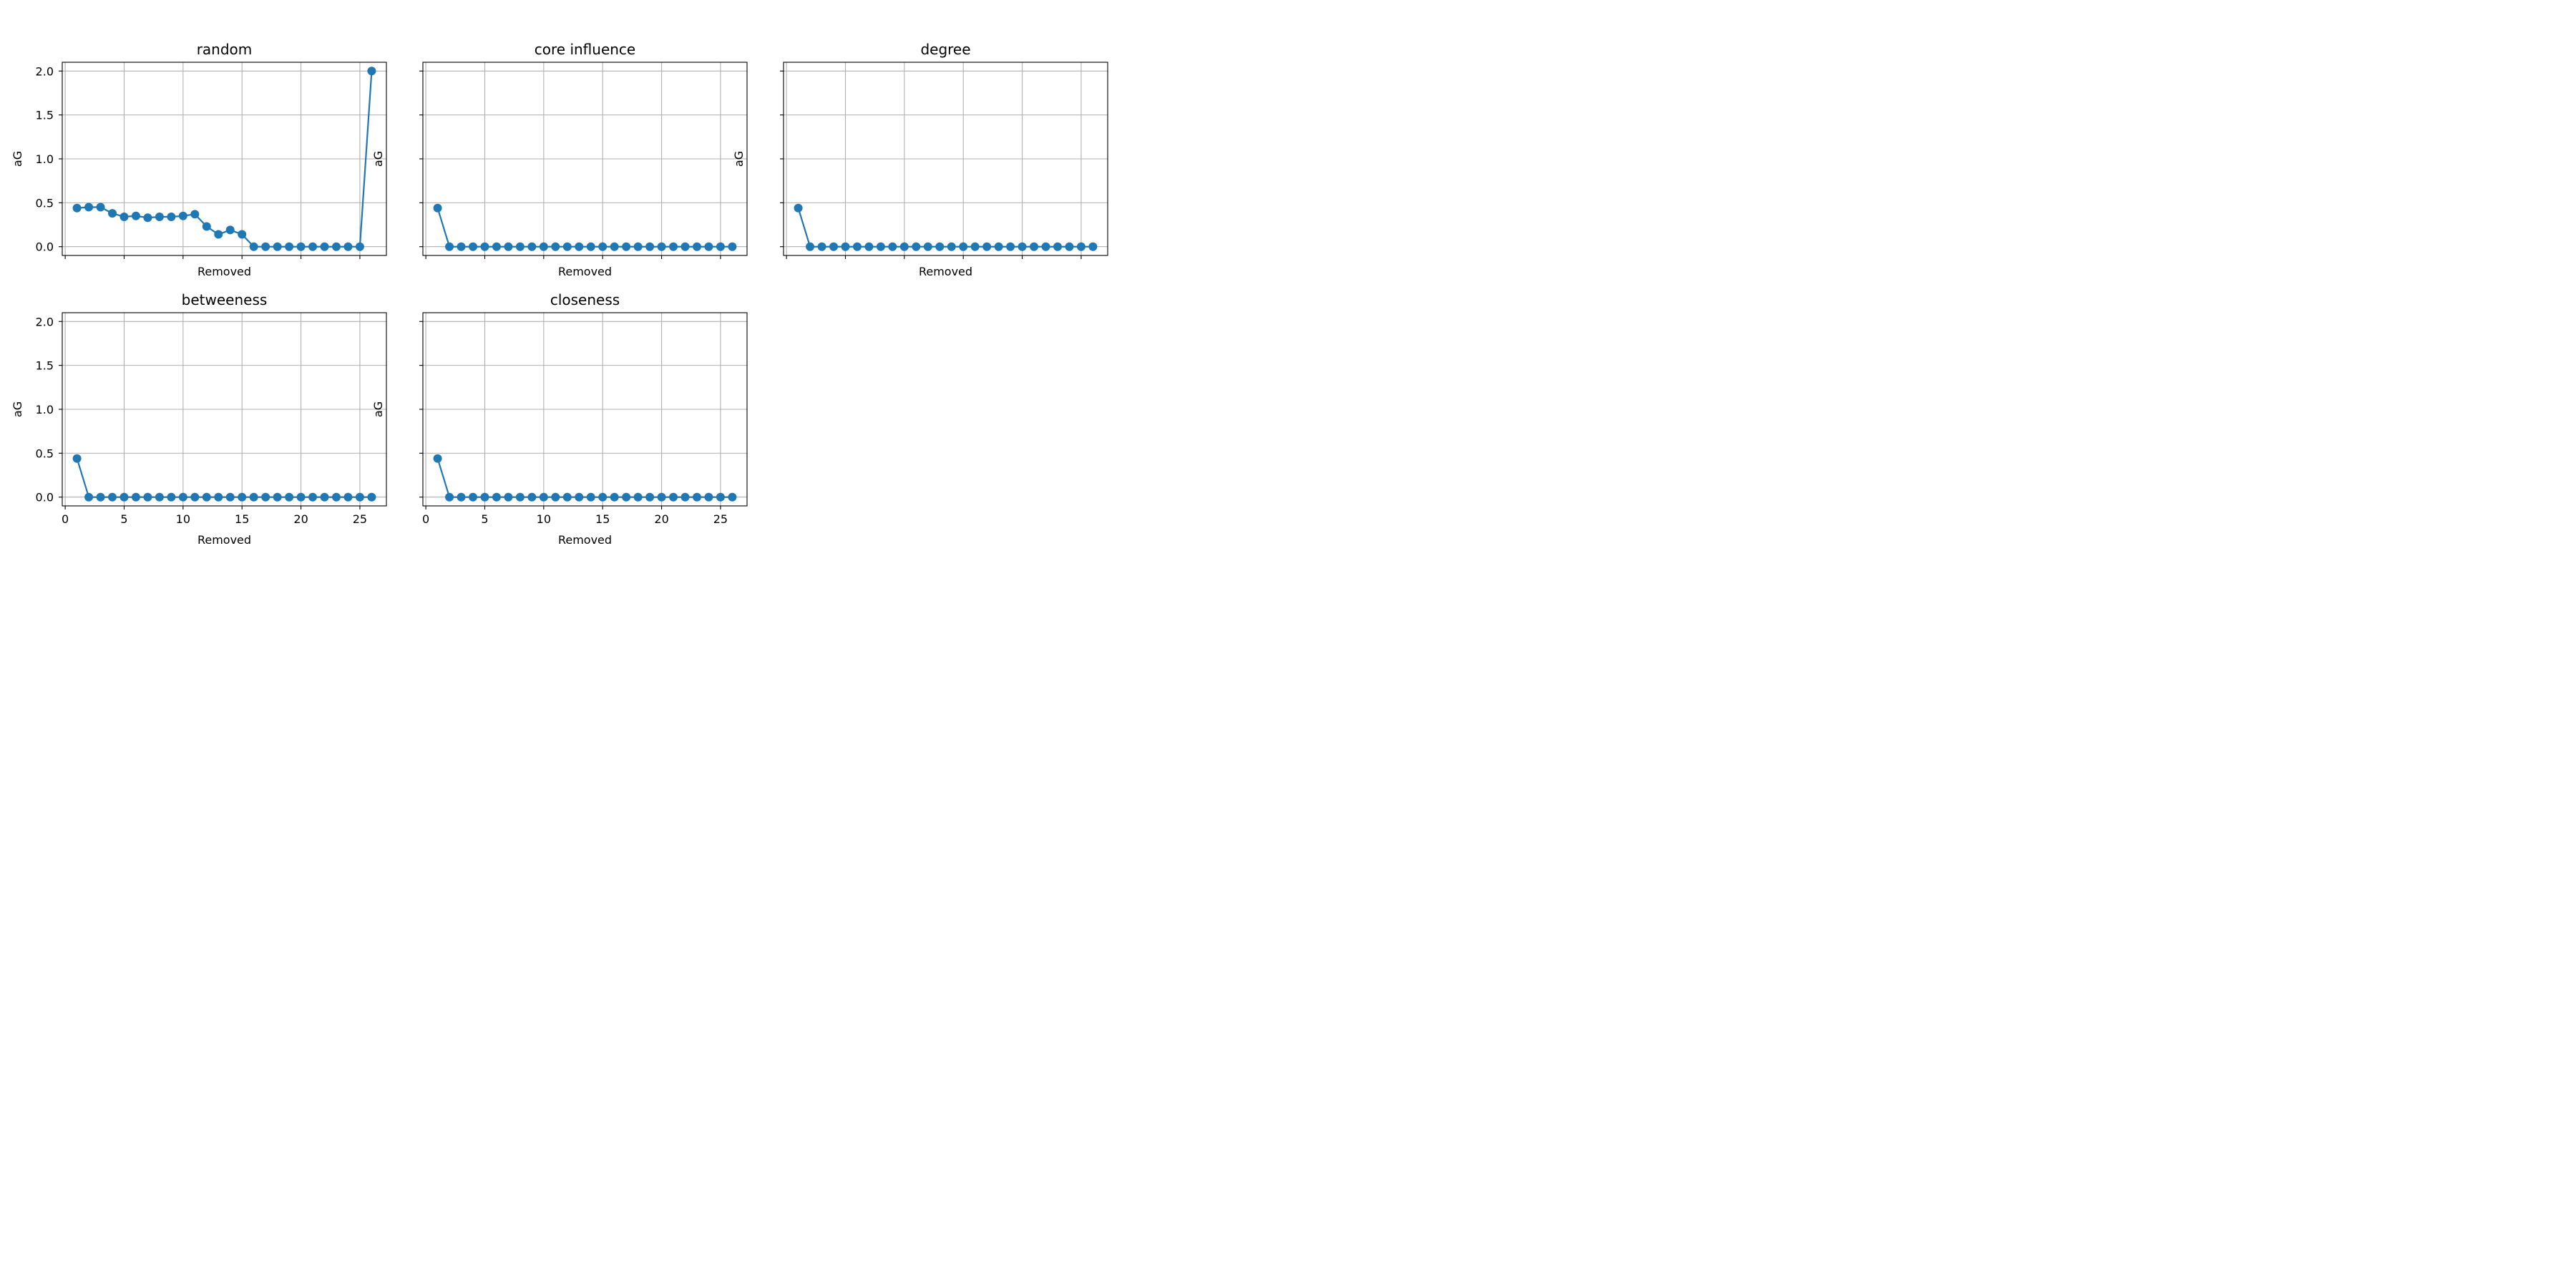 The width and height of the screenshot is (2576, 1288). Describe the element at coordinates (45, 159) in the screenshot. I see `y-tick-label: 1.0` at that location.